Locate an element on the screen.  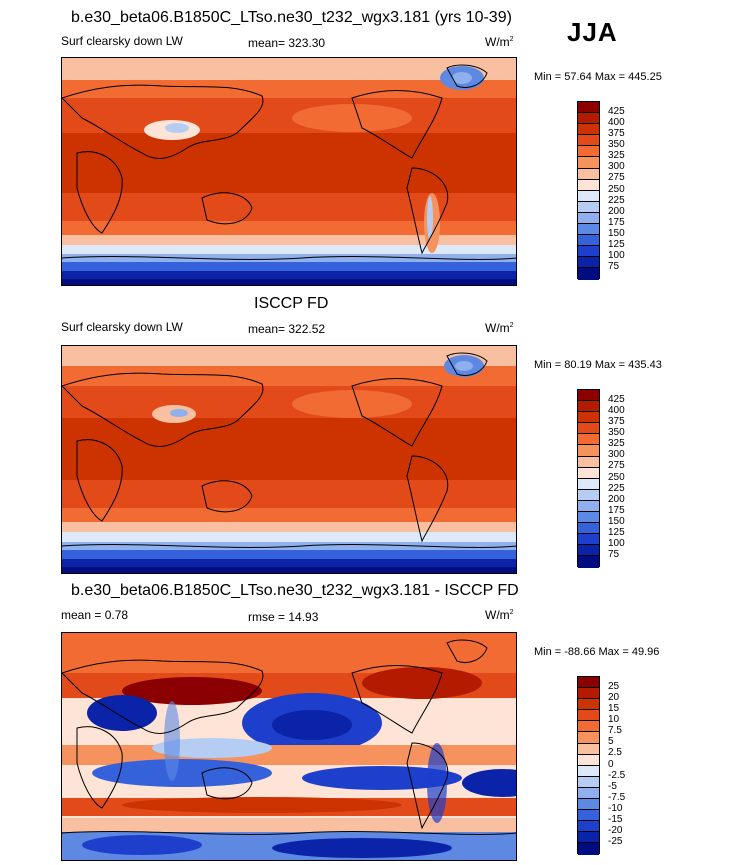
panel3-mean-label: mean = 0.78 is located at coordinates (95, 615).